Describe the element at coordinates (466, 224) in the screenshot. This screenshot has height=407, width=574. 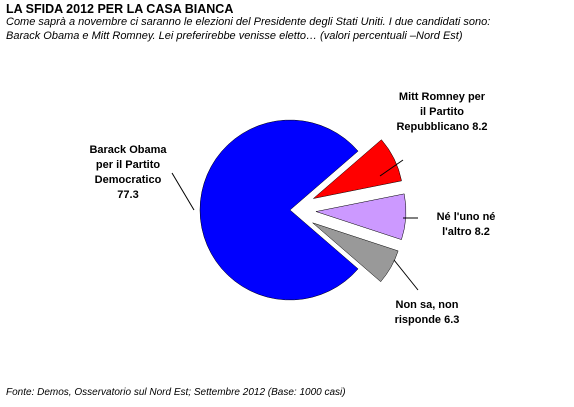
I see `label-neither: Né l'uno né l'altro 8.2` at that location.